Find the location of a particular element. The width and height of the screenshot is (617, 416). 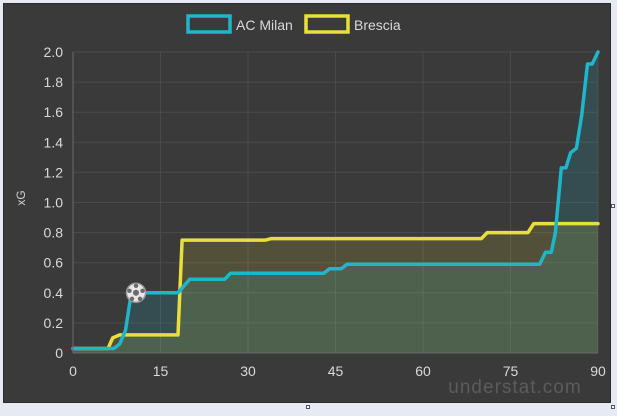

y-axis-label: xG is located at coordinates (21, 197).